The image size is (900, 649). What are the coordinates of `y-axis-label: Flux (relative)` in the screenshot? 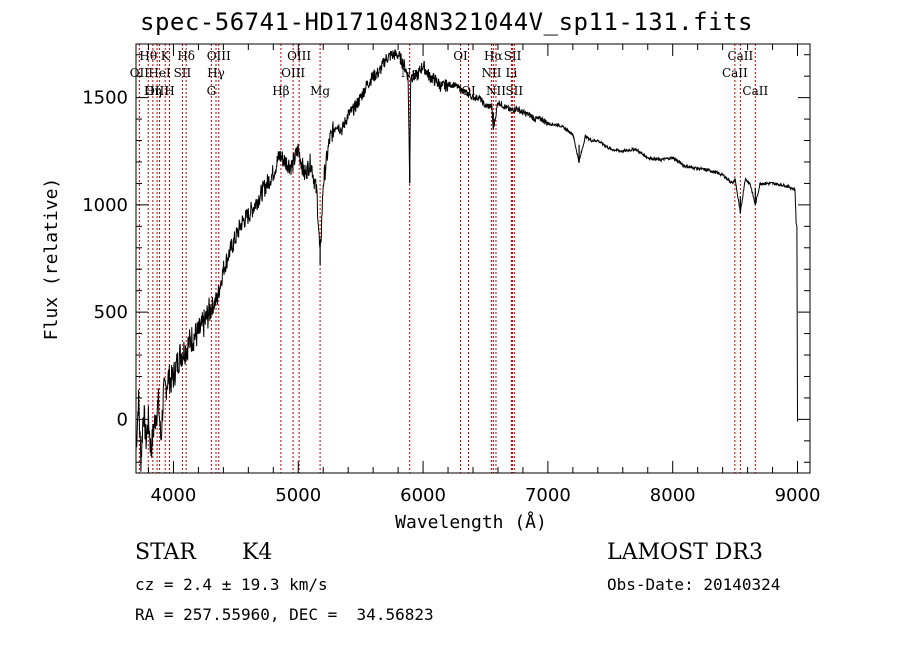 It's located at (51, 259).